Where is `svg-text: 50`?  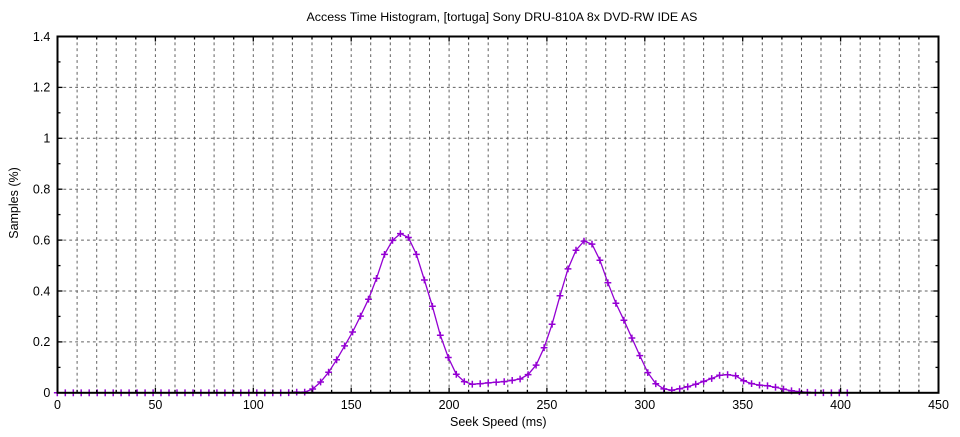
svg-text: 50 is located at coordinates (155, 405).